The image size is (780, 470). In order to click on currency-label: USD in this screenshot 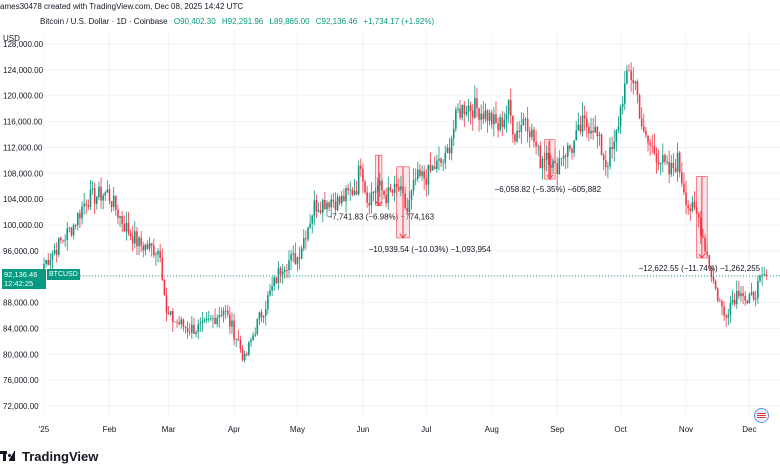, I will do `click(11, 38)`.